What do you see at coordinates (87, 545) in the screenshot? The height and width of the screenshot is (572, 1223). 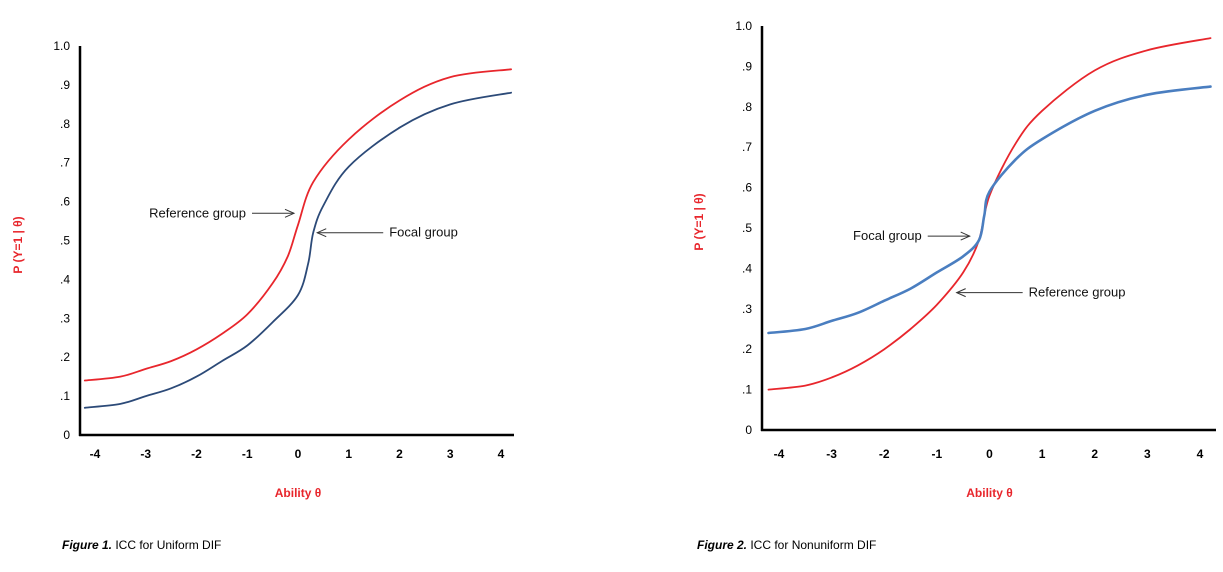 I see `figure-caption-label: Figure 1.` at bounding box center [87, 545].